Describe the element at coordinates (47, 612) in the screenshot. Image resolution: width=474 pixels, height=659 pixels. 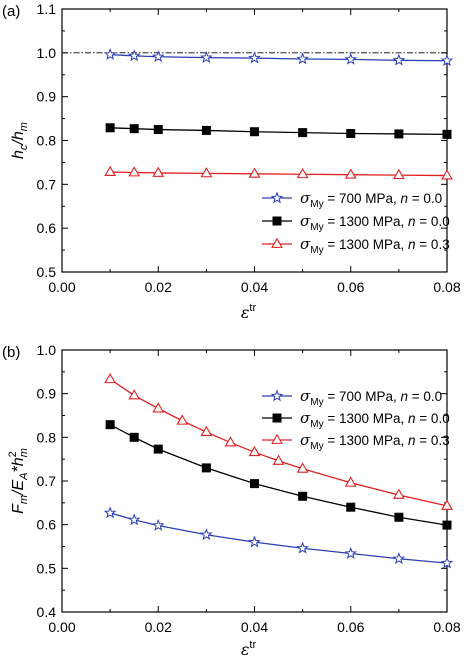
I see `y-tick-label: 0.4` at that location.